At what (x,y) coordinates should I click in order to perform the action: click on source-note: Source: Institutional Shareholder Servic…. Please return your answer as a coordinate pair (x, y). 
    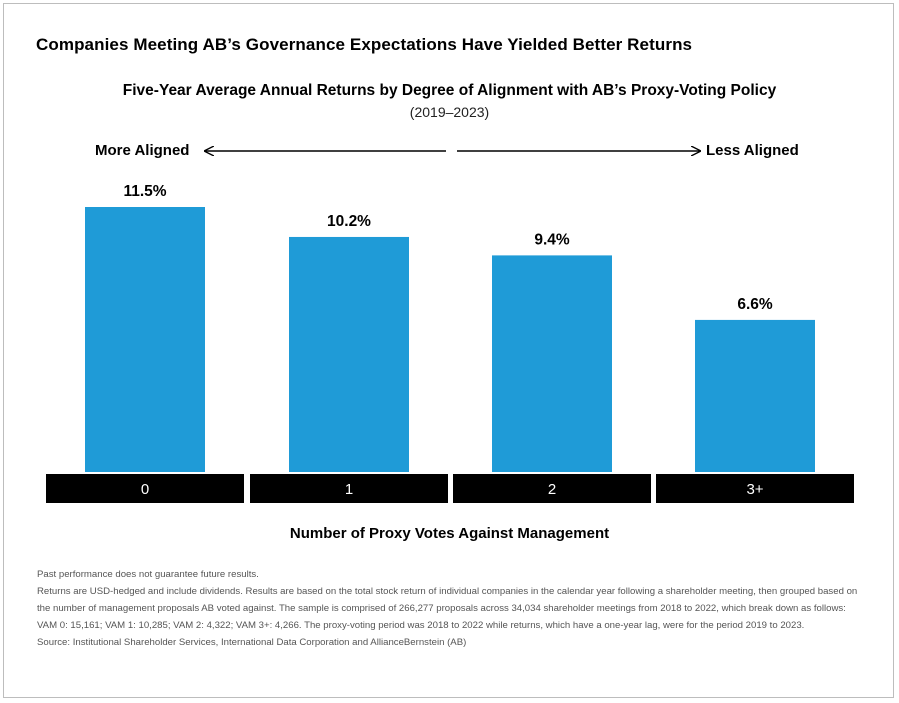
    Looking at the image, I should click on (252, 642).